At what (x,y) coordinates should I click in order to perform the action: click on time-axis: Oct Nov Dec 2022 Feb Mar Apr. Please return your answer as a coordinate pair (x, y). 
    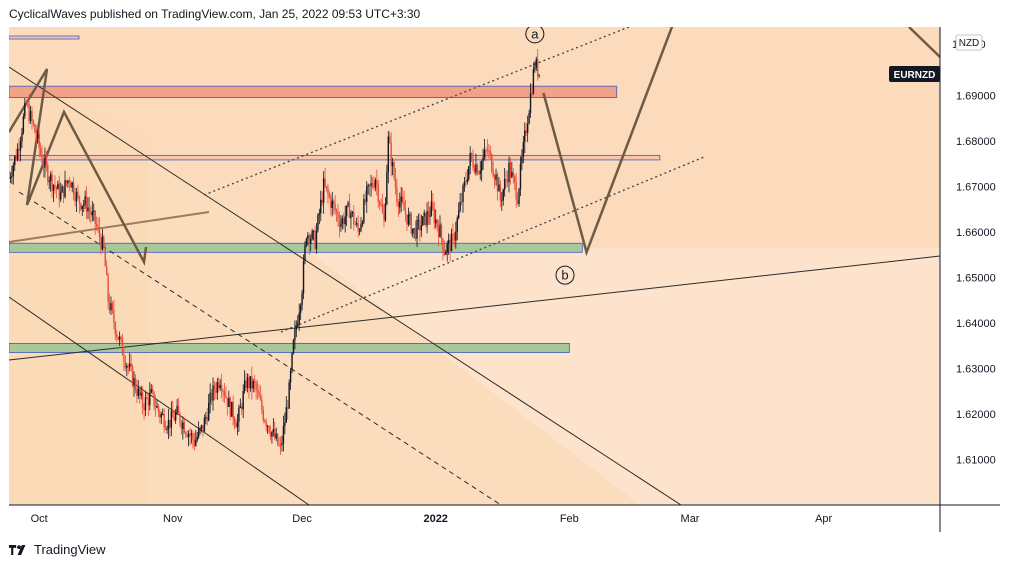
    Looking at the image, I should click on (432, 519).